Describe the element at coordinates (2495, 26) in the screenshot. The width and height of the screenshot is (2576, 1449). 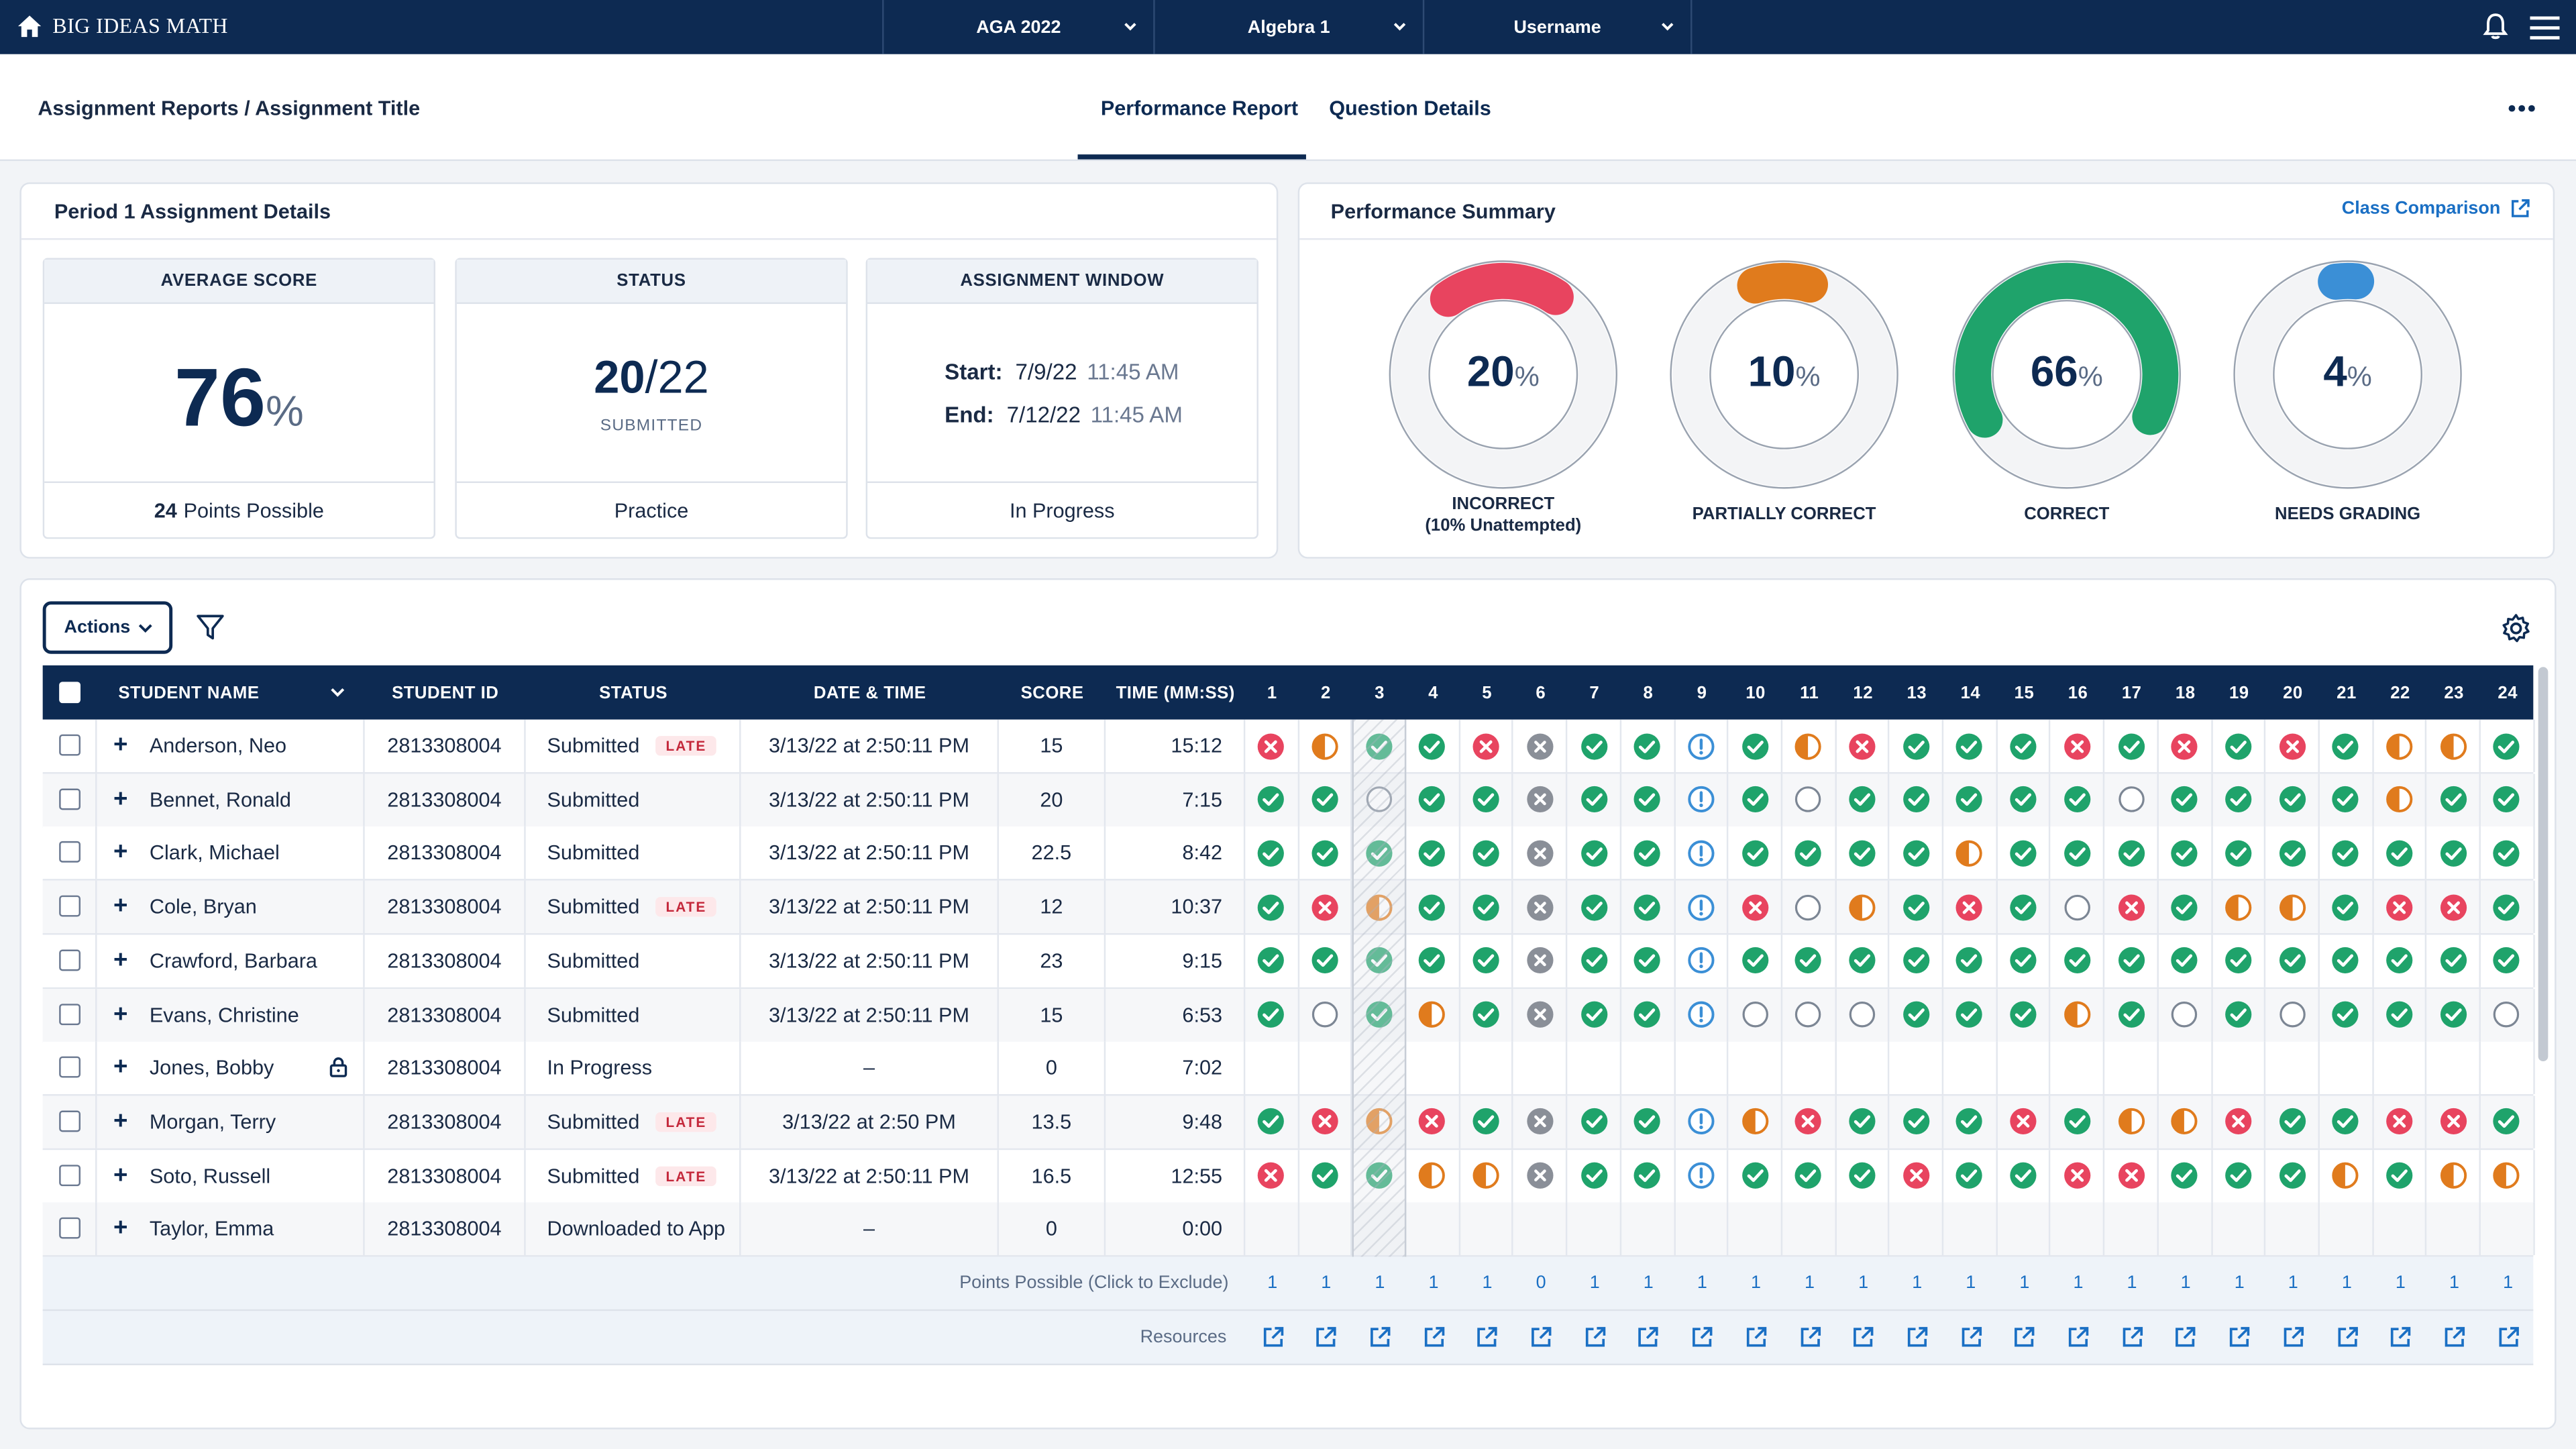
I see `notification-bell-icon` at that location.